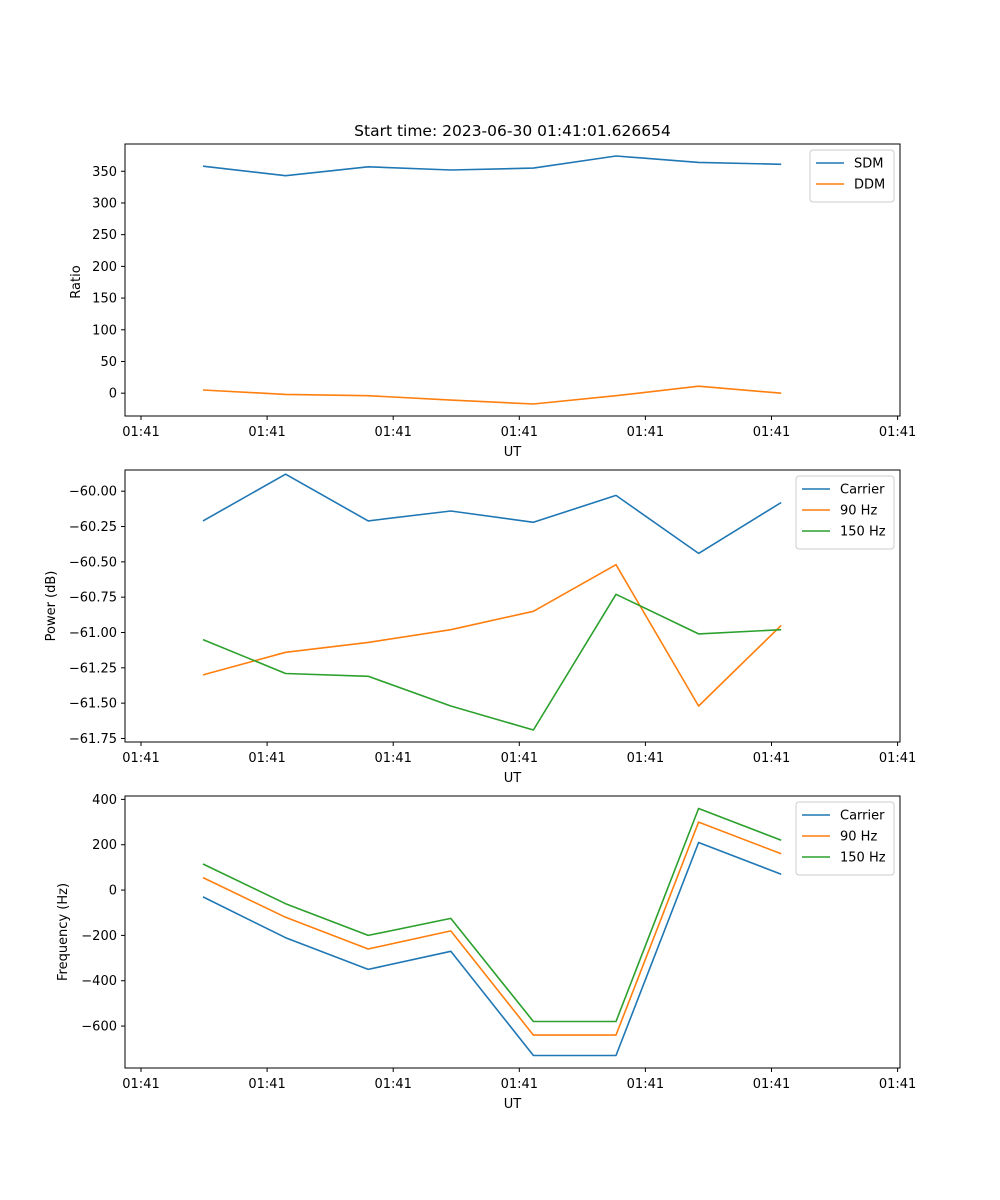  What do you see at coordinates (93, 739) in the screenshot?
I see `y-tick-label: −61.75` at bounding box center [93, 739].